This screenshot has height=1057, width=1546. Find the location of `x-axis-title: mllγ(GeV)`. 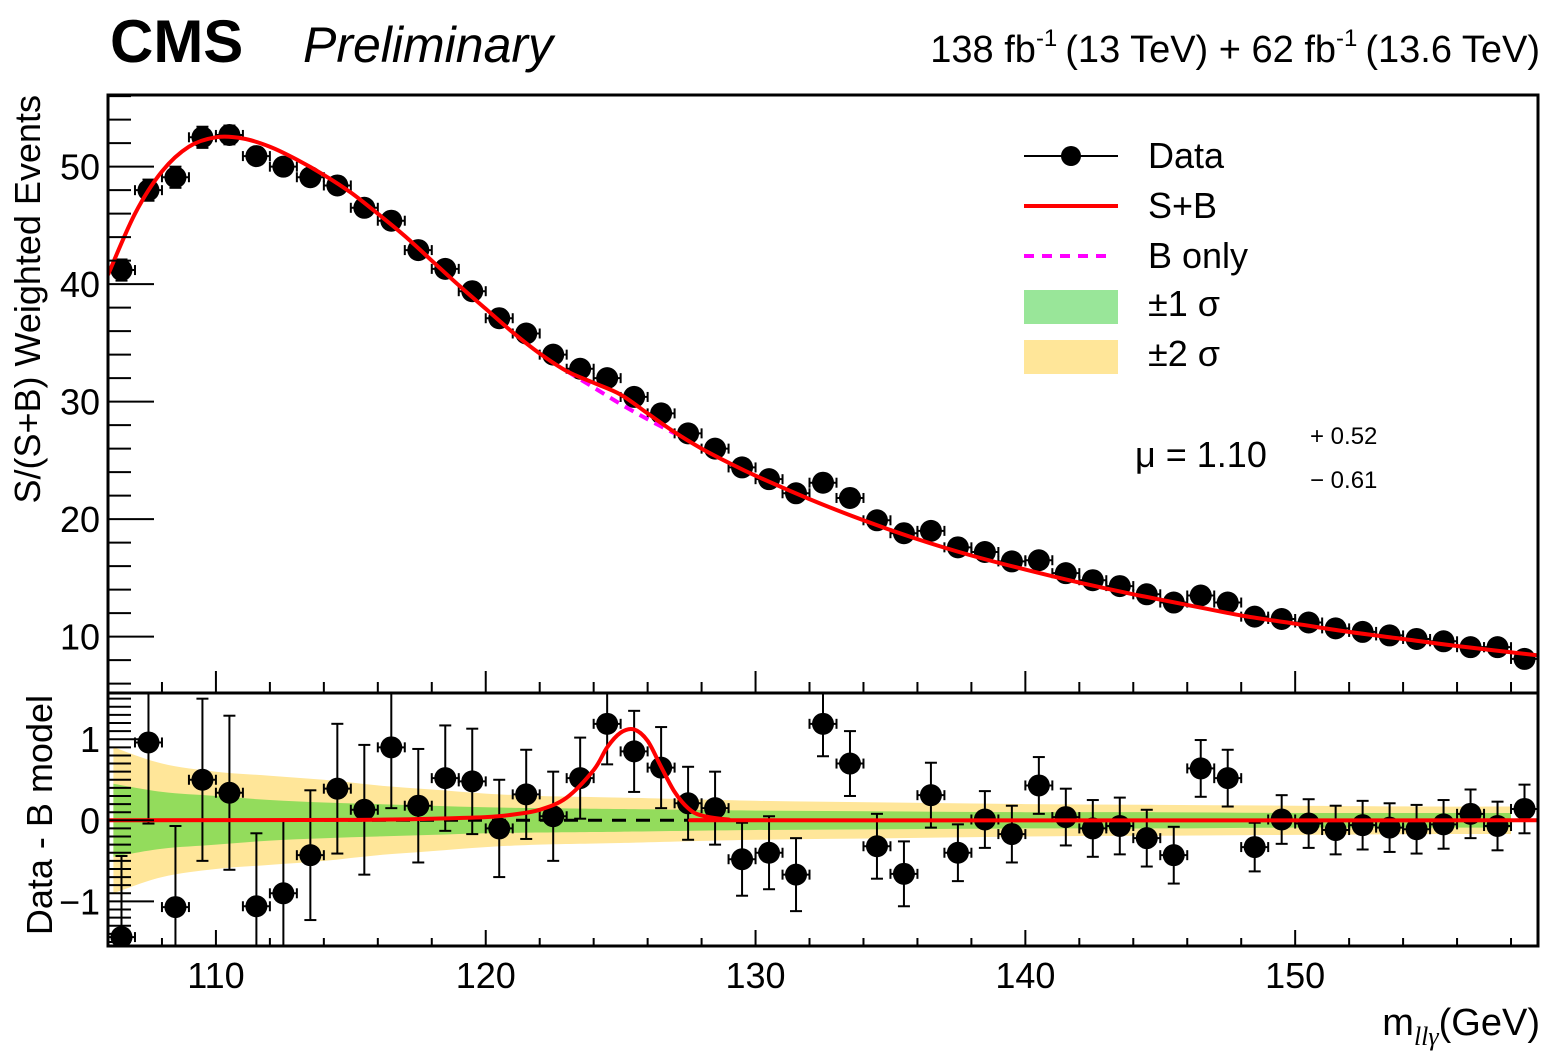

x-axis-title: mllγ(GeV) is located at coordinates (1461, 1026).